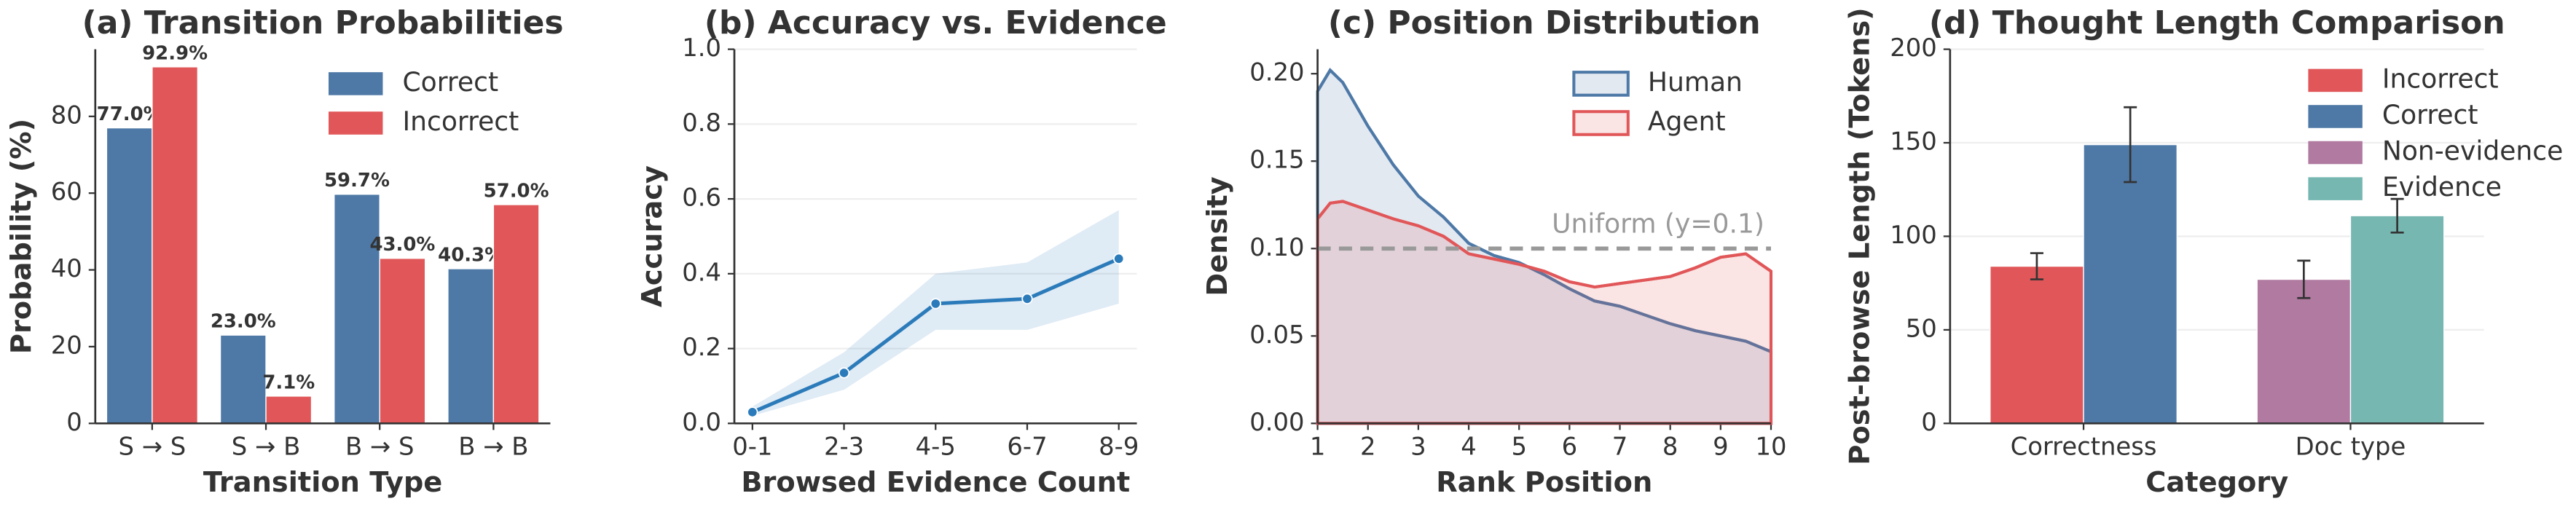 The height and width of the screenshot is (512, 2576). Describe the element at coordinates (1913, 235) in the screenshot. I see `y-tick-label: 100` at that location.